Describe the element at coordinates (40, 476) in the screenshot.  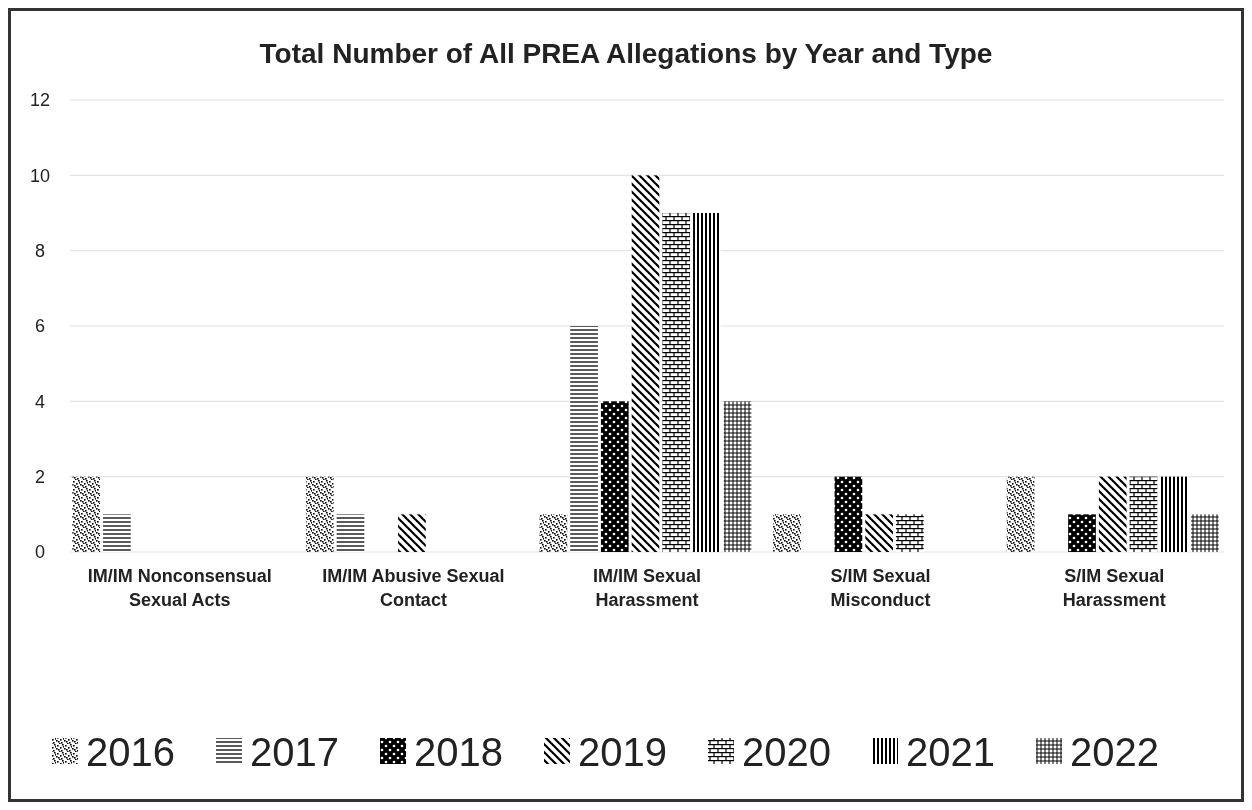
I see `y-tick-label: 2` at that location.